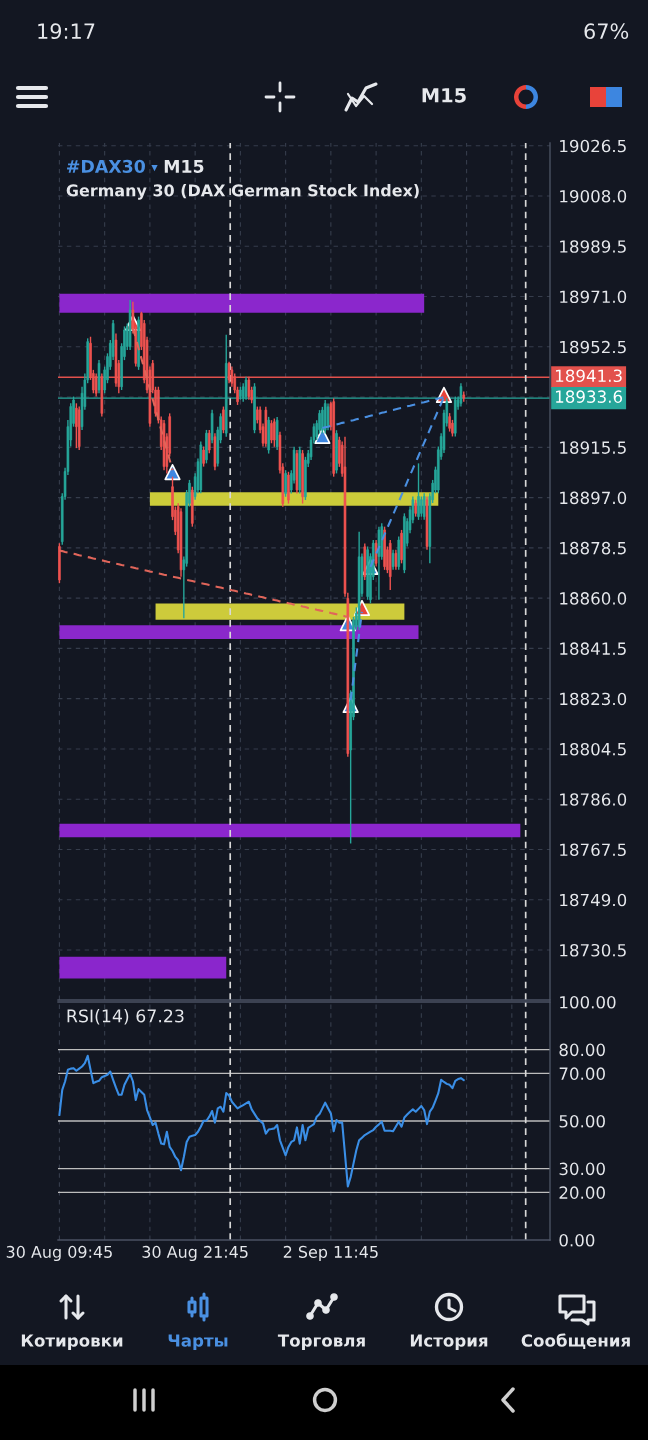  I want to click on text: Сообщения, so click(575, 1341).